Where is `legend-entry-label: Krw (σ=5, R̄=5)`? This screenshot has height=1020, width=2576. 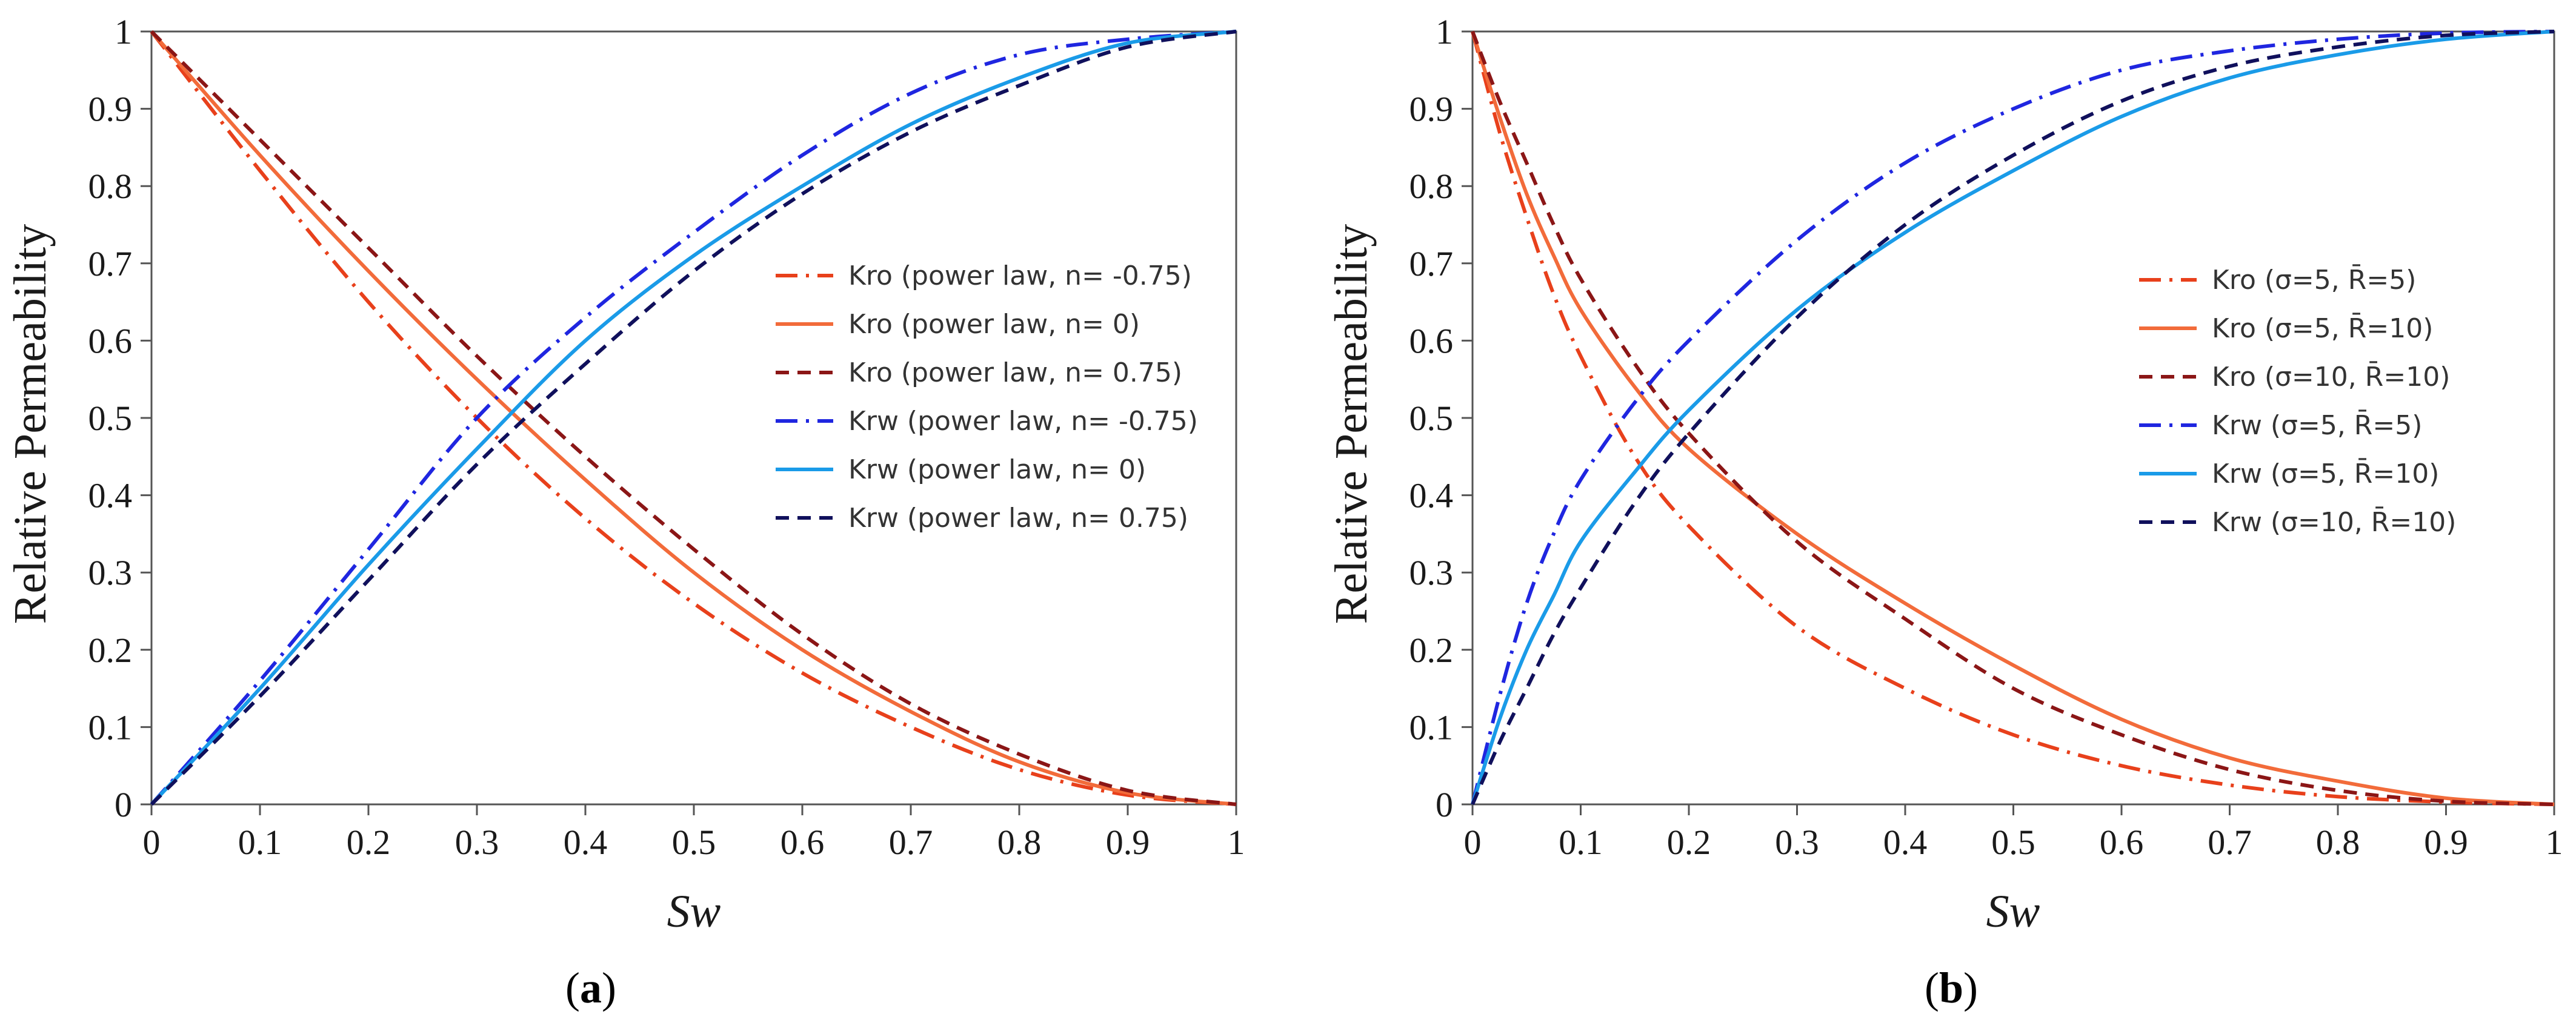 legend-entry-label: Krw (σ=5, R̄=5) is located at coordinates (2317, 425).